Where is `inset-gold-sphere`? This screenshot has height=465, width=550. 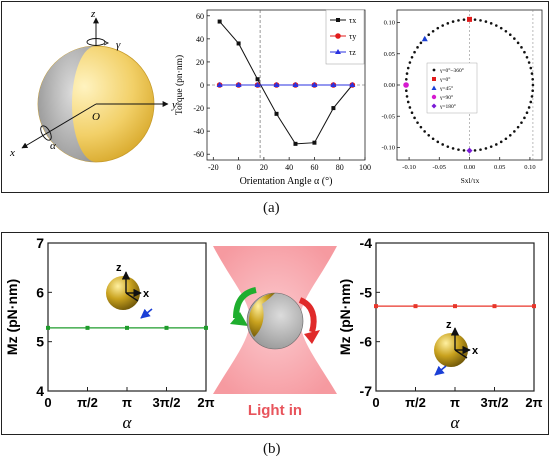 inset-gold-sphere is located at coordinates (451, 350).